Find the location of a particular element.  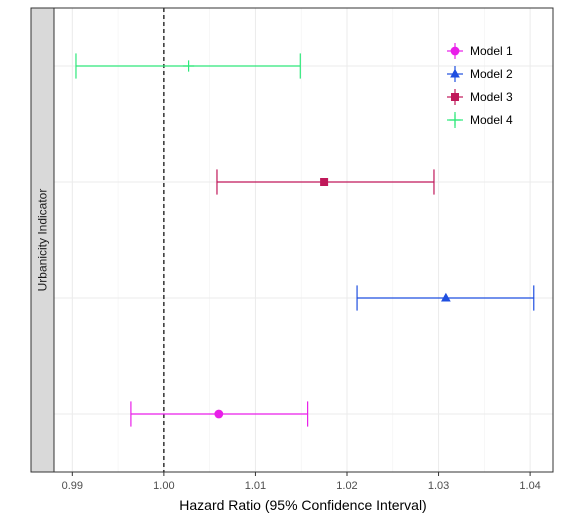

legend-item-model-1: Model 1 is located at coordinates (480, 51).